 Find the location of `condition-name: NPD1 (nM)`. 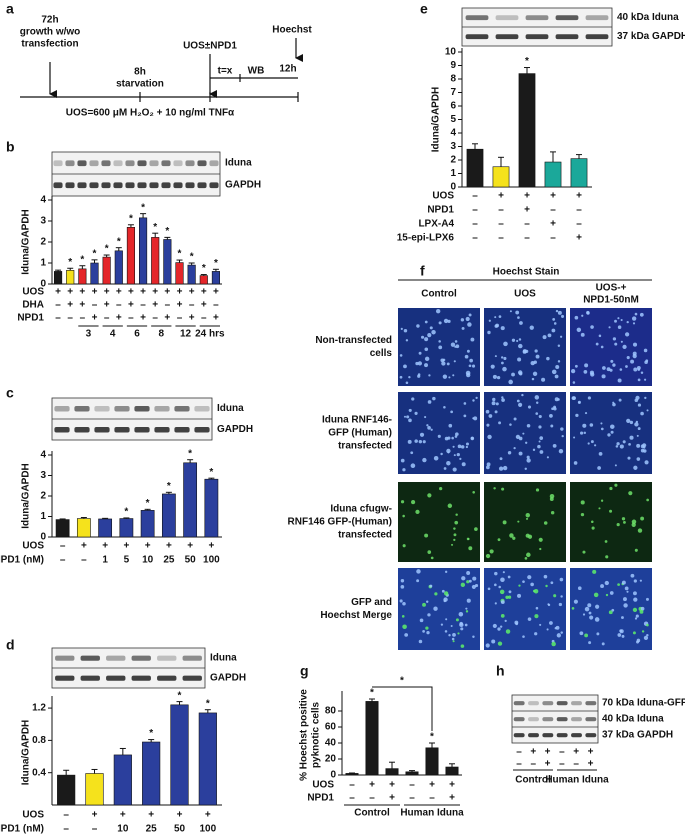

condition-name: NPD1 (nM) is located at coordinates (22, 829).